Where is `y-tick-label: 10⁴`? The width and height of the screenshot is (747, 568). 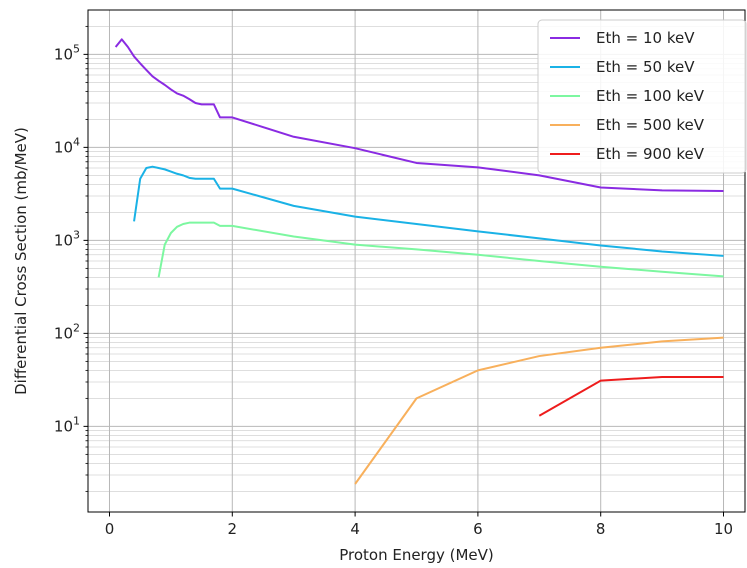 y-tick-label: 10⁴ is located at coordinates (67, 145).